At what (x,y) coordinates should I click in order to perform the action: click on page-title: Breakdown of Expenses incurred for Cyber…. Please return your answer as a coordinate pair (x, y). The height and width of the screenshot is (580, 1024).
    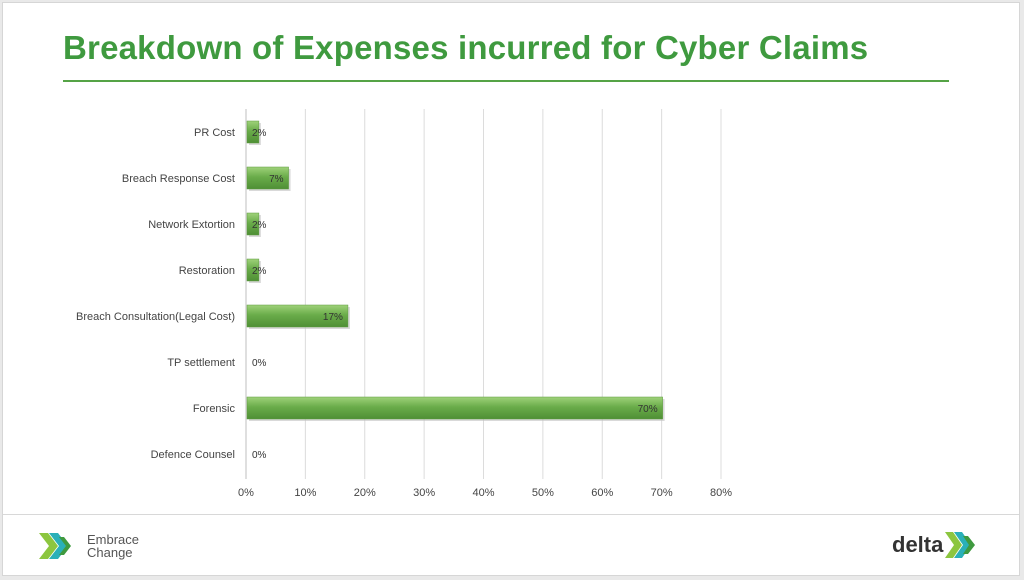
    Looking at the image, I should click on (466, 47).